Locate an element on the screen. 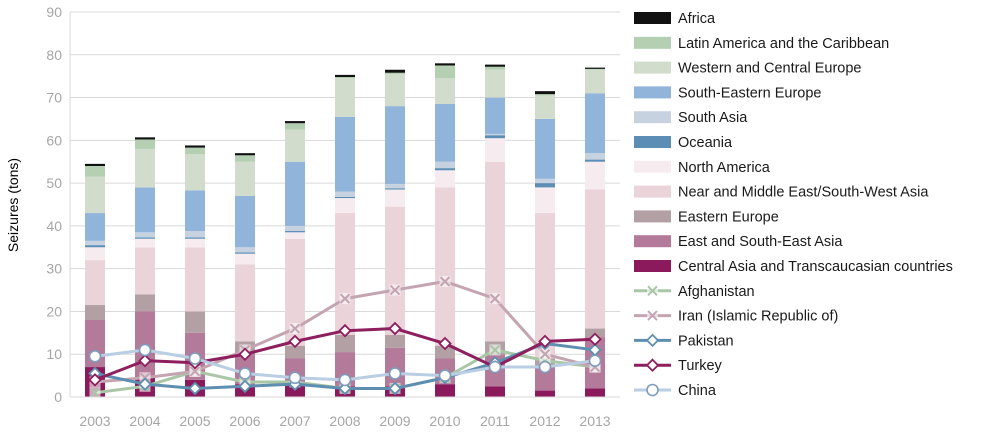 Image resolution: width=997 pixels, height=437 pixels. x-tick-label: 2010 is located at coordinates (444, 421).